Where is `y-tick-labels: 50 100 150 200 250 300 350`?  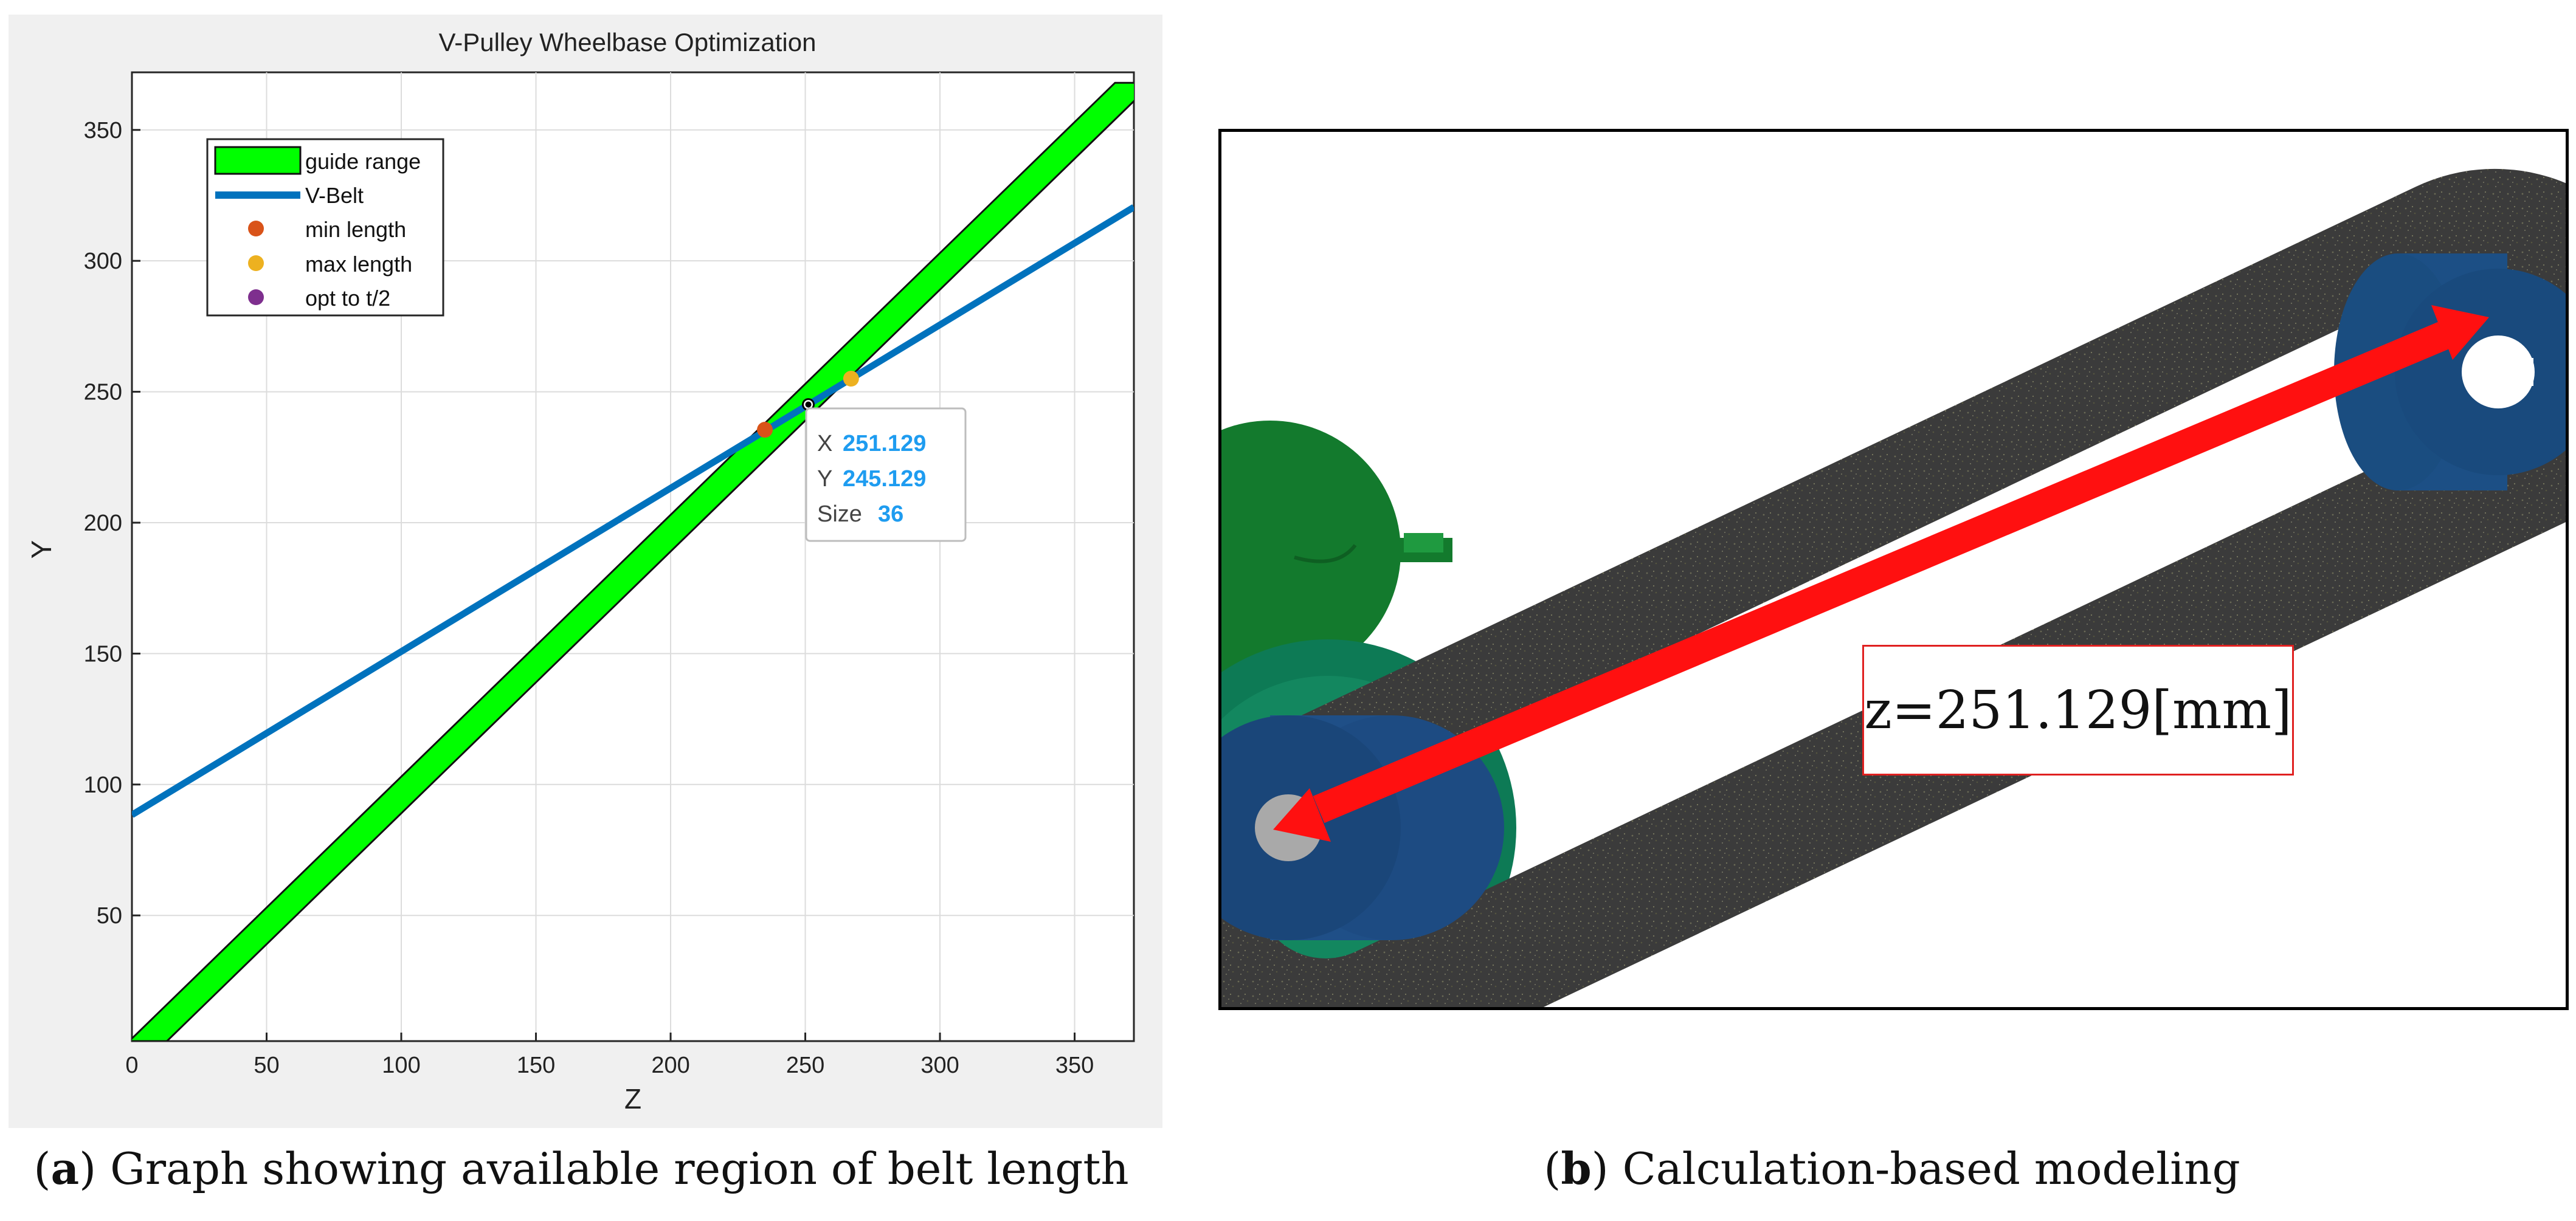 y-tick-labels: 50 100 150 200 250 300 350 is located at coordinates (103, 523).